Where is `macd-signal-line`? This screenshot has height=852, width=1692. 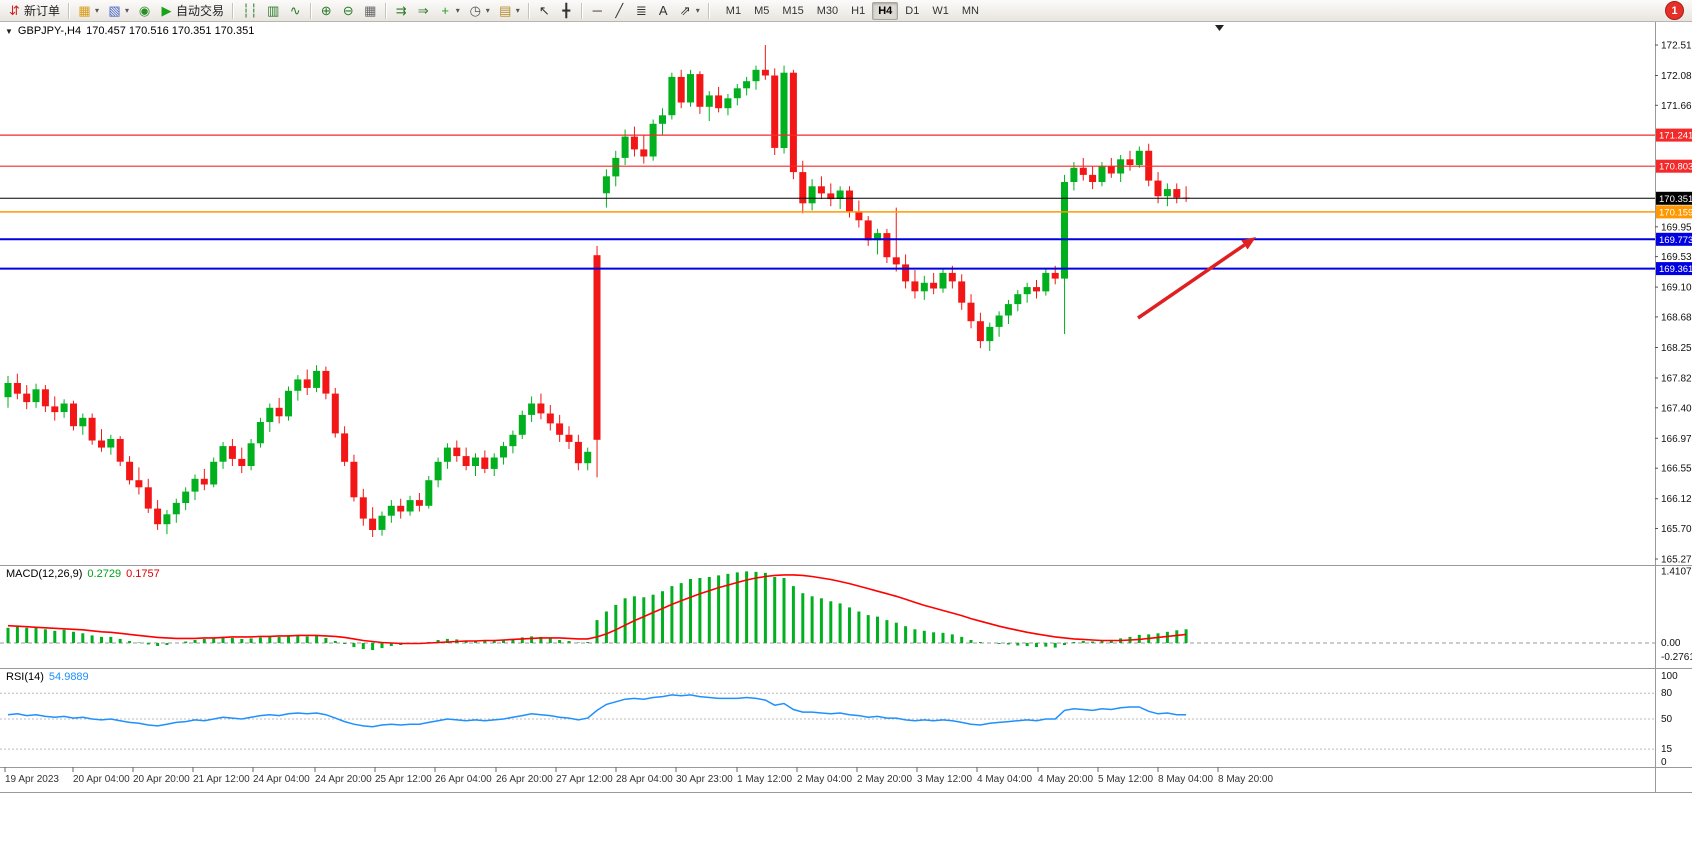
macd-signal-line is located at coordinates (597, 609).